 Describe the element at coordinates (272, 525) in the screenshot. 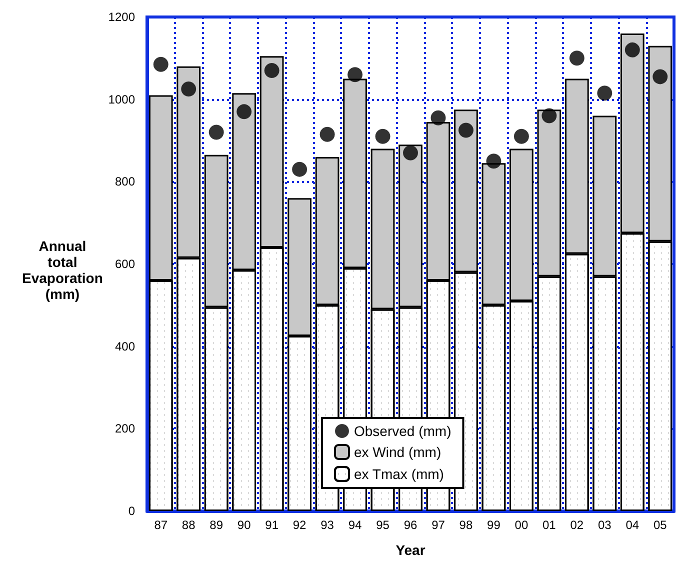

I see `x-tick-label: 91` at that location.